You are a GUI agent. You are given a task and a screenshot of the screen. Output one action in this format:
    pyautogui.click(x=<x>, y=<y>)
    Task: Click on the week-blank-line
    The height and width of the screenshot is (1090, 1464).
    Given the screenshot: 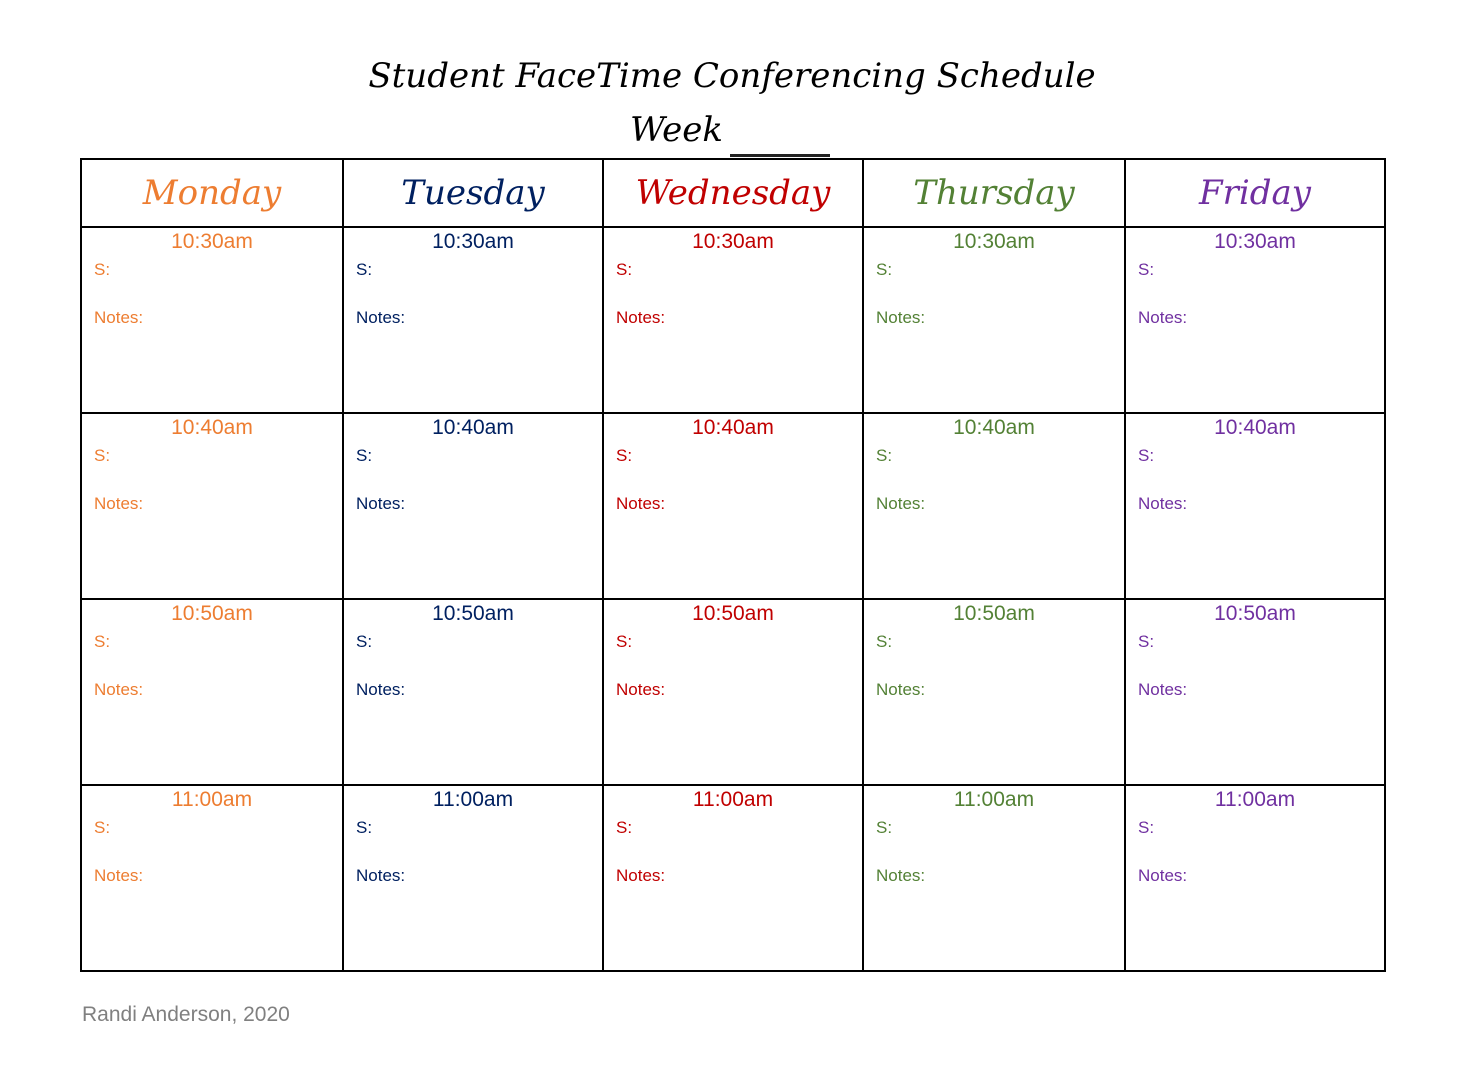 What is the action you would take?
    pyautogui.click(x=780, y=155)
    